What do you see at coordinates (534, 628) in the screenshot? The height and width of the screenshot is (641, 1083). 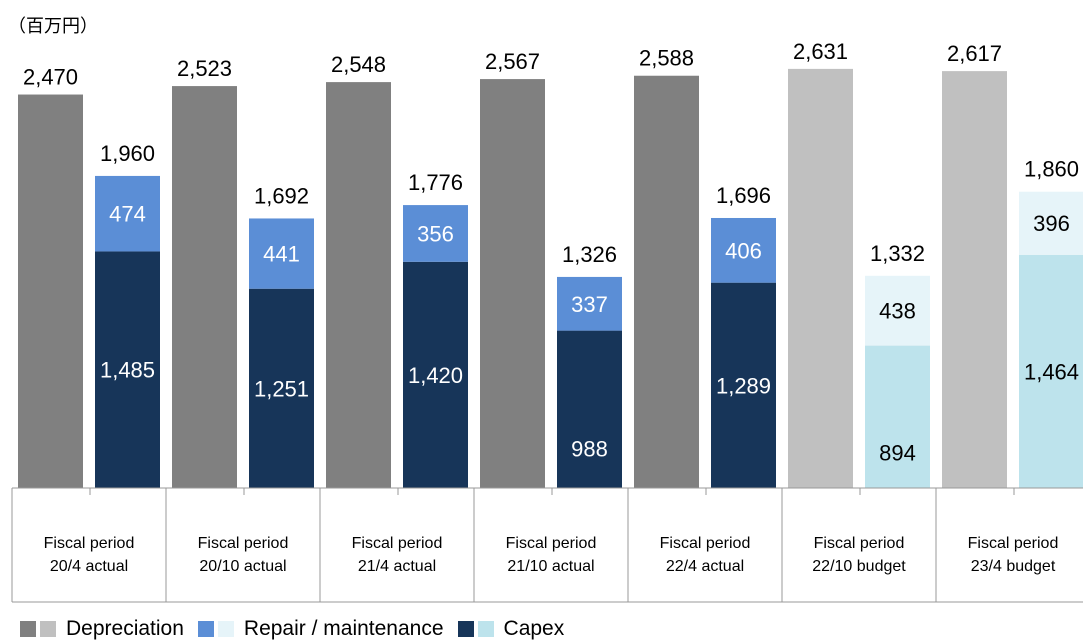 I see `legend-label: Capex` at bounding box center [534, 628].